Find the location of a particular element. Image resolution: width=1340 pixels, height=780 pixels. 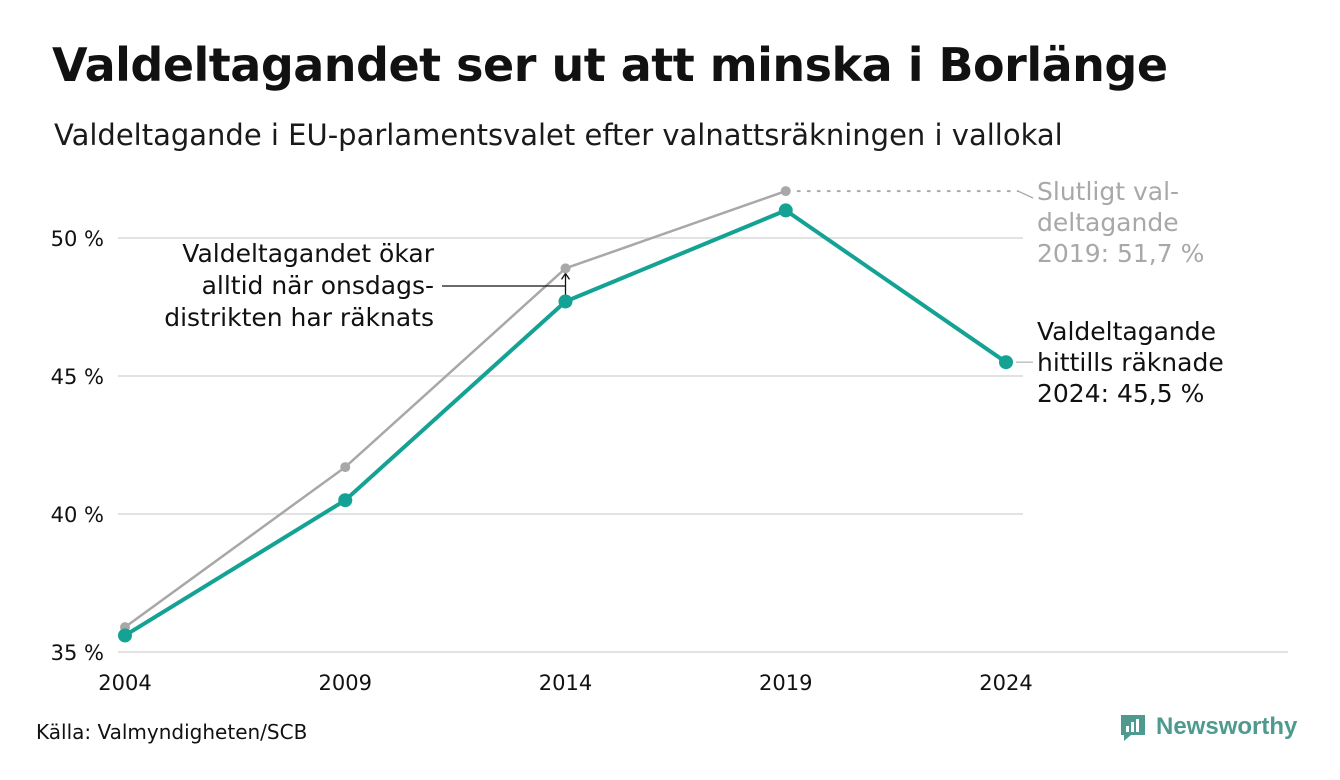

annotation-note-2014-line: distrikten har räknats is located at coordinates (299, 317).